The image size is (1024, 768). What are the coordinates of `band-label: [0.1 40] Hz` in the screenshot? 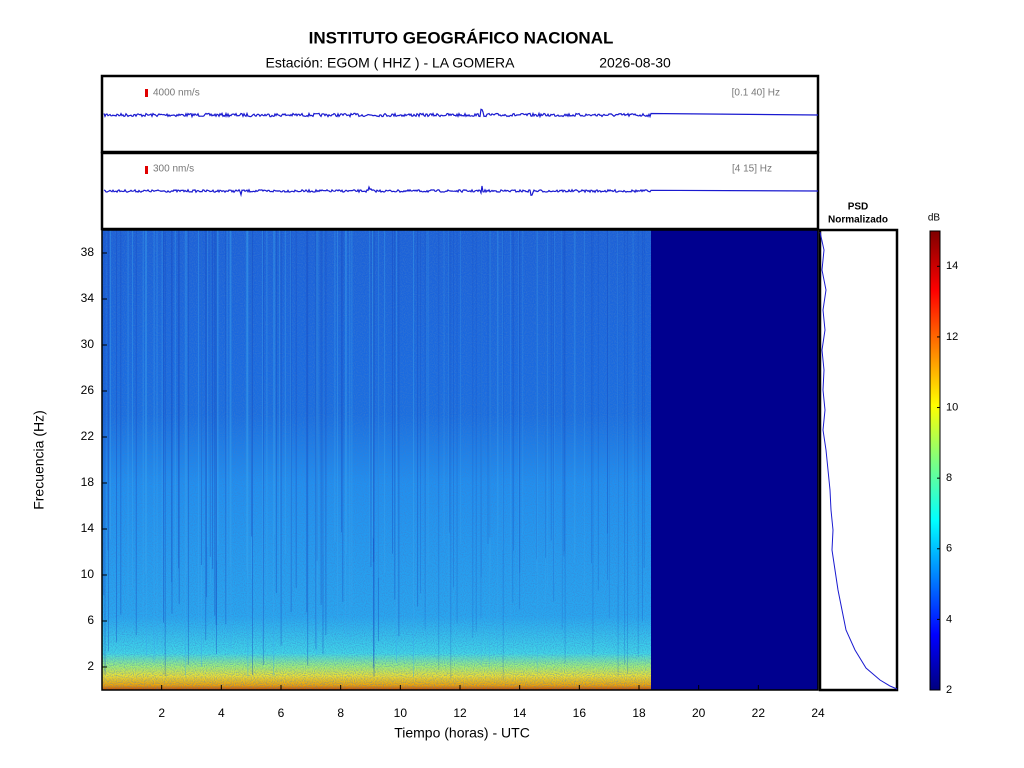 It's located at (756, 93).